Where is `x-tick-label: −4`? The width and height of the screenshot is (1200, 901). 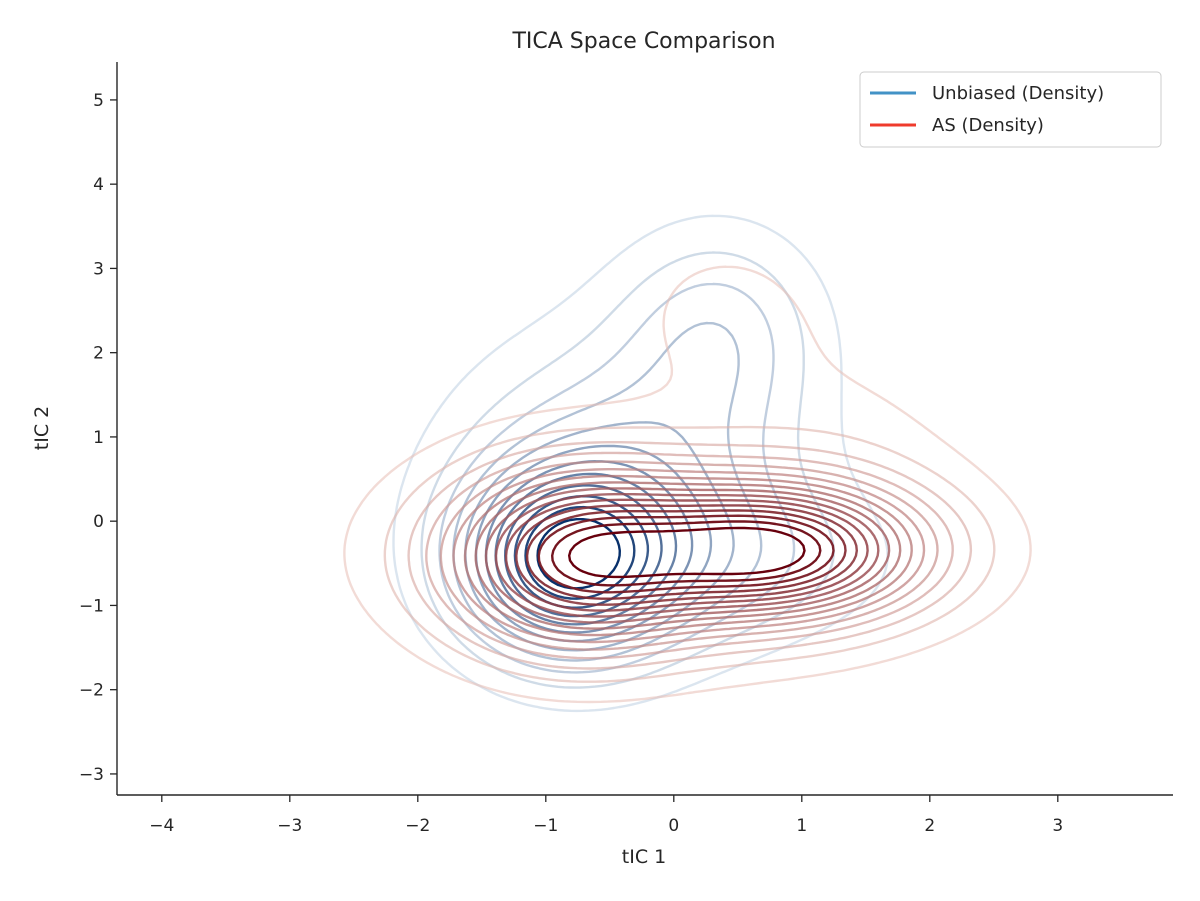 x-tick-label: −4 is located at coordinates (161, 826).